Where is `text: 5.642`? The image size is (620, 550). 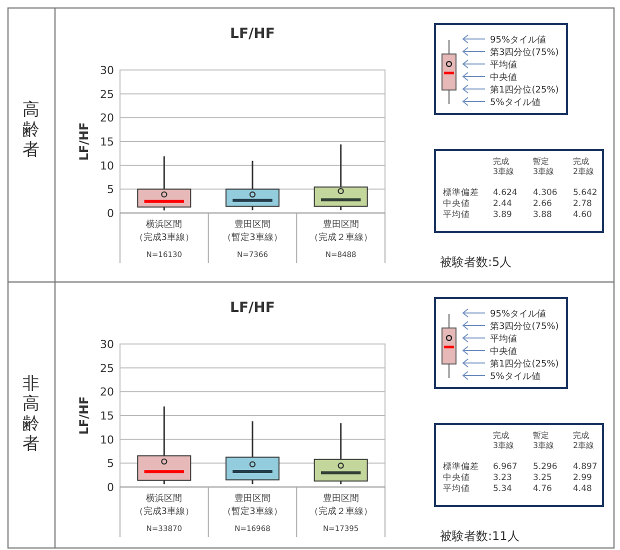 text: 5.642 is located at coordinates (585, 193).